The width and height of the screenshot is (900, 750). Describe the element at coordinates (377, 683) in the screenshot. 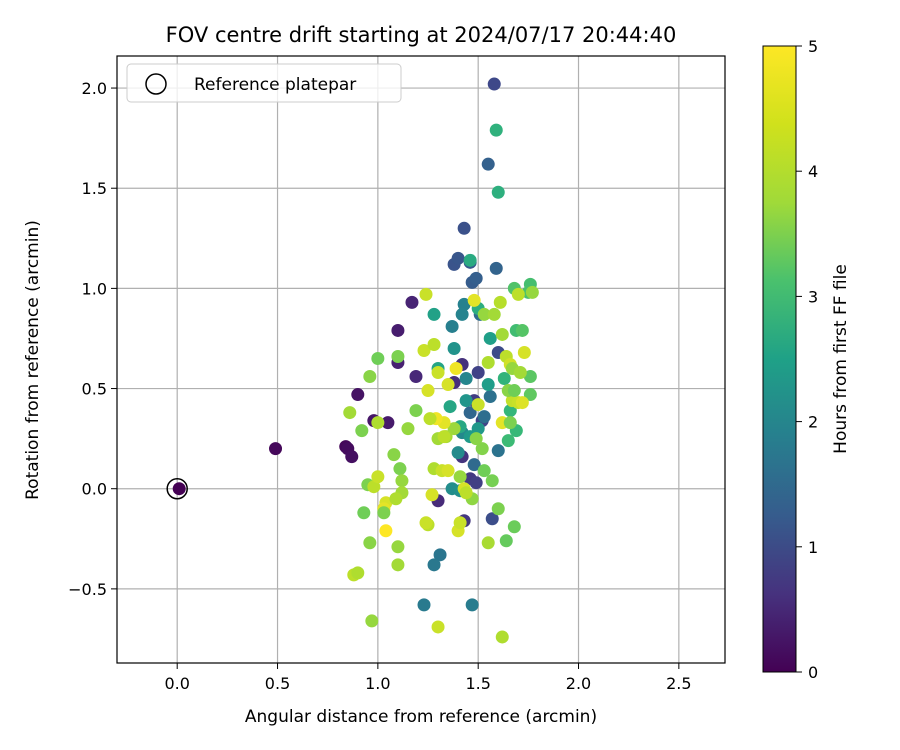

I see `x-tick-label: 1.0` at that location.